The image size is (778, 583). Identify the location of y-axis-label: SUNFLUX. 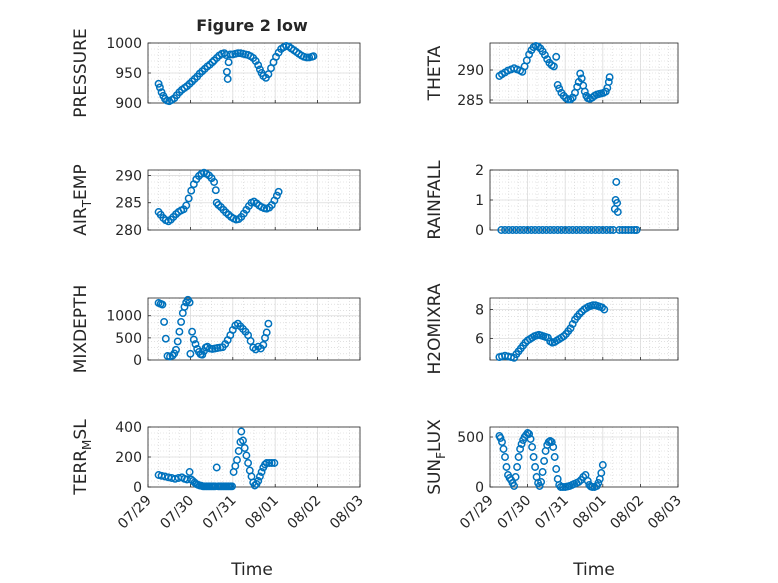
(436, 457).